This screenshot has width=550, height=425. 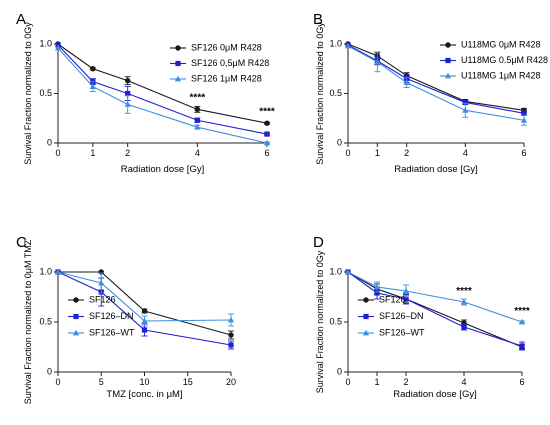 I want to click on panel-label: B, so click(x=318, y=19).